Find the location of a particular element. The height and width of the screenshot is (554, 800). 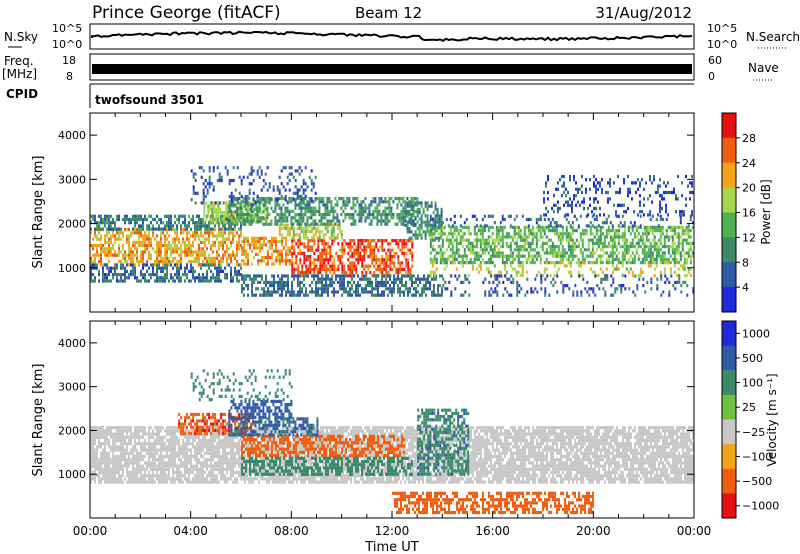

freq-tick-top: 18 is located at coordinates (69, 60).